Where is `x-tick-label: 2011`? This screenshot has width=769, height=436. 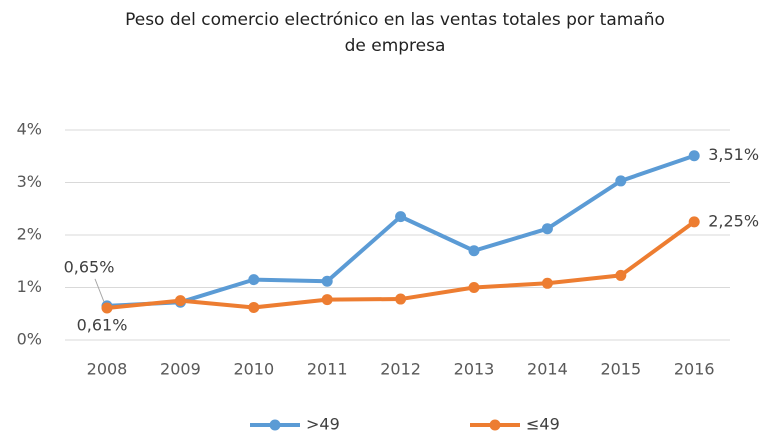
x-tick-label: 2011 is located at coordinates (327, 369).